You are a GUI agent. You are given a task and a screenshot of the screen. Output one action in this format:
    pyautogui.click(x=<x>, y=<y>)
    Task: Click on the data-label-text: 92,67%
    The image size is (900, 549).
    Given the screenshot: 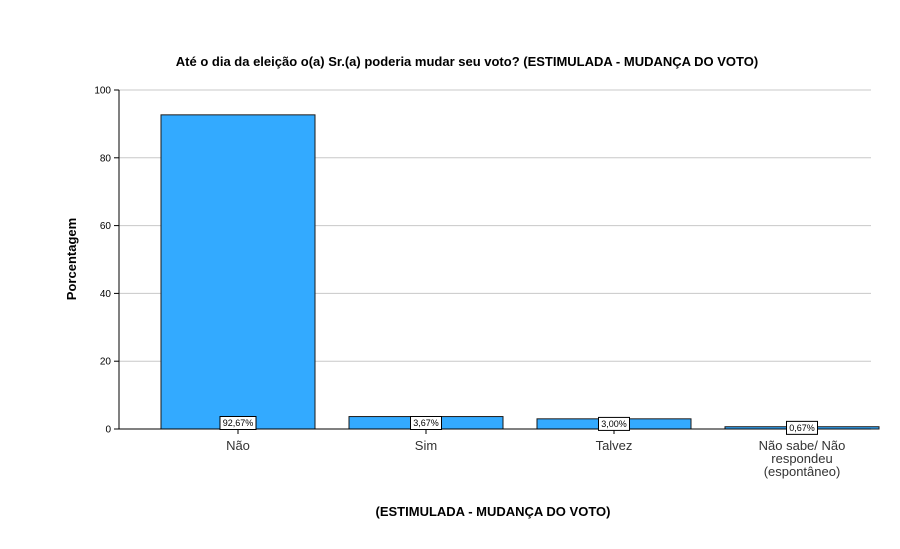 What is the action you would take?
    pyautogui.click(x=238, y=423)
    